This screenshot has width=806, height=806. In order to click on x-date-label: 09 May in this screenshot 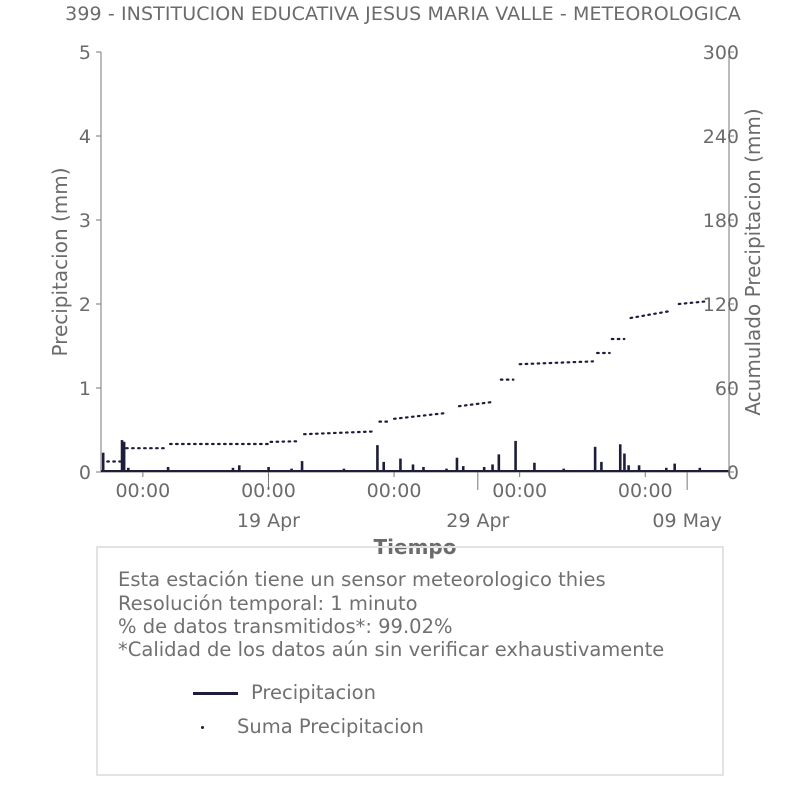, I will do `click(687, 521)`.